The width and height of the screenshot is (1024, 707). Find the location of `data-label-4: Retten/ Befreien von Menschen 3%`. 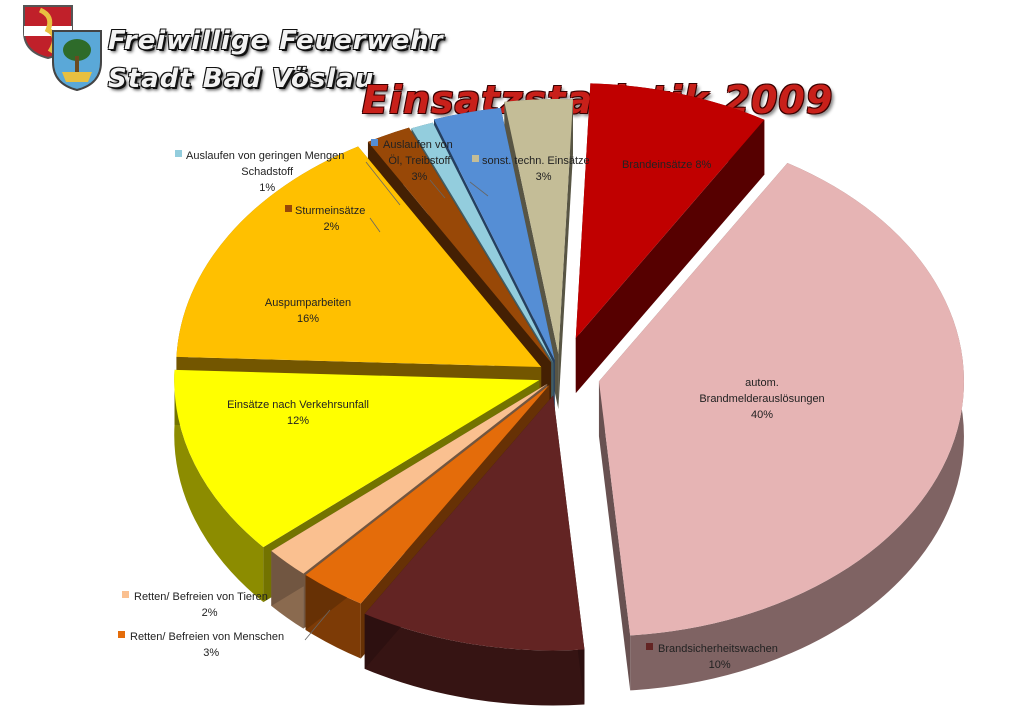

data-label-4: Retten/ Befreien von Menschen 3% is located at coordinates (207, 645).